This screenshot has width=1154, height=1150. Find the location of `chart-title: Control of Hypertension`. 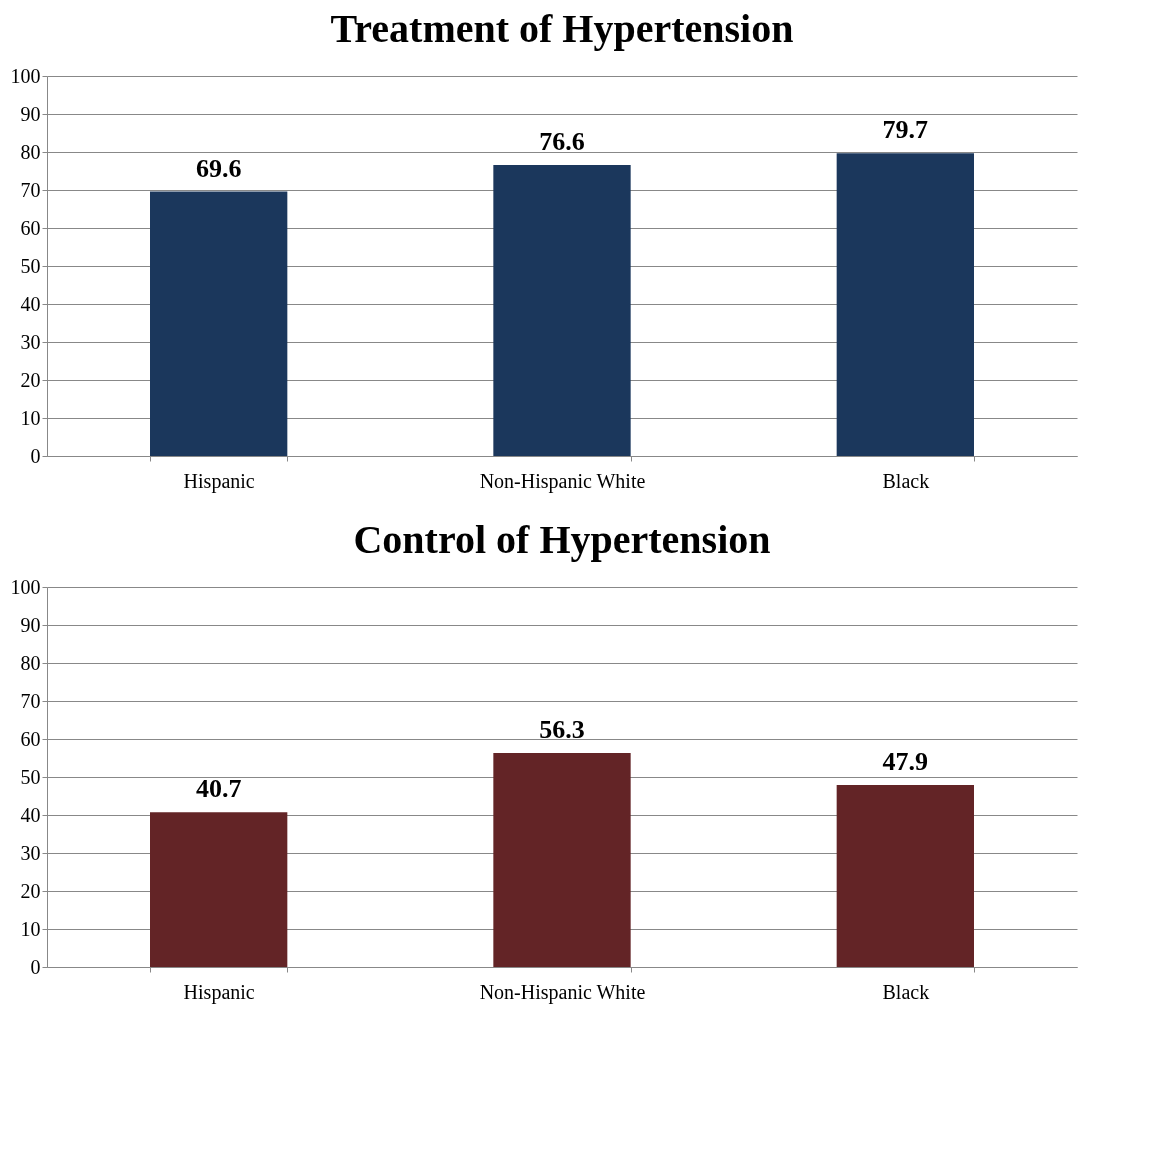

chart-title: Control of Hypertension is located at coordinates (562, 539).